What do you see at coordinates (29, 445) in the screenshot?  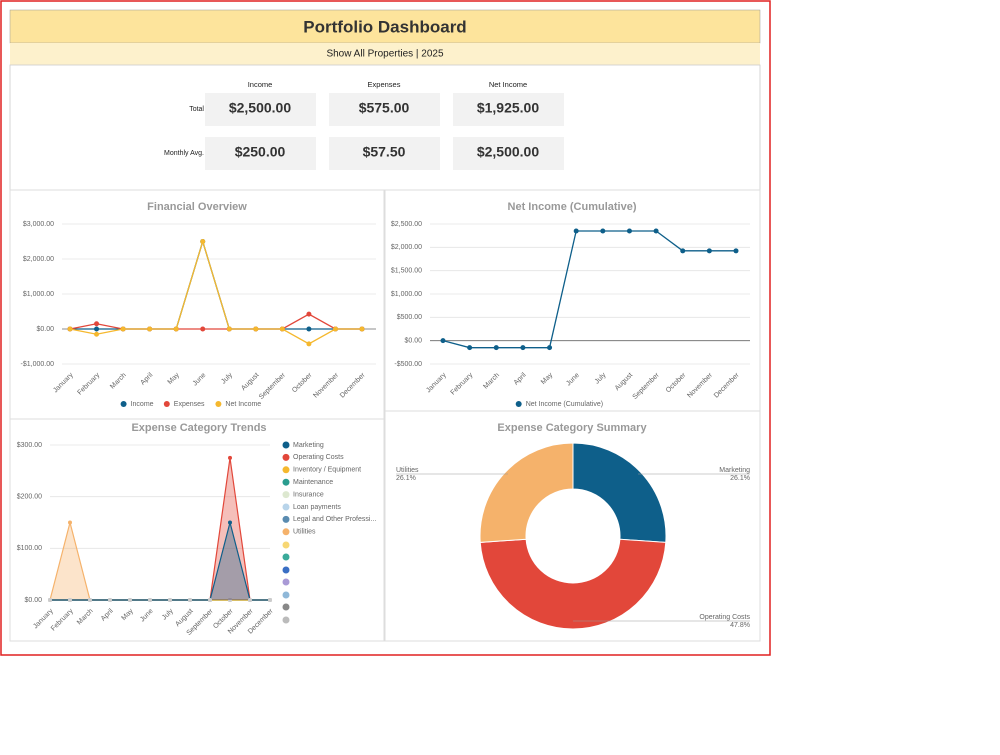 I see `y-tick-label: $300.00` at bounding box center [29, 445].